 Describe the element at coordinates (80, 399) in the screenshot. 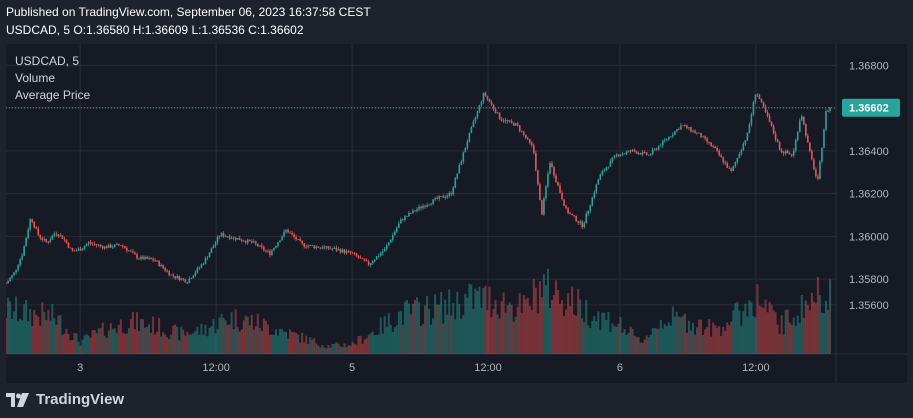

I see `tradingview-logo-text: TradingView` at that location.